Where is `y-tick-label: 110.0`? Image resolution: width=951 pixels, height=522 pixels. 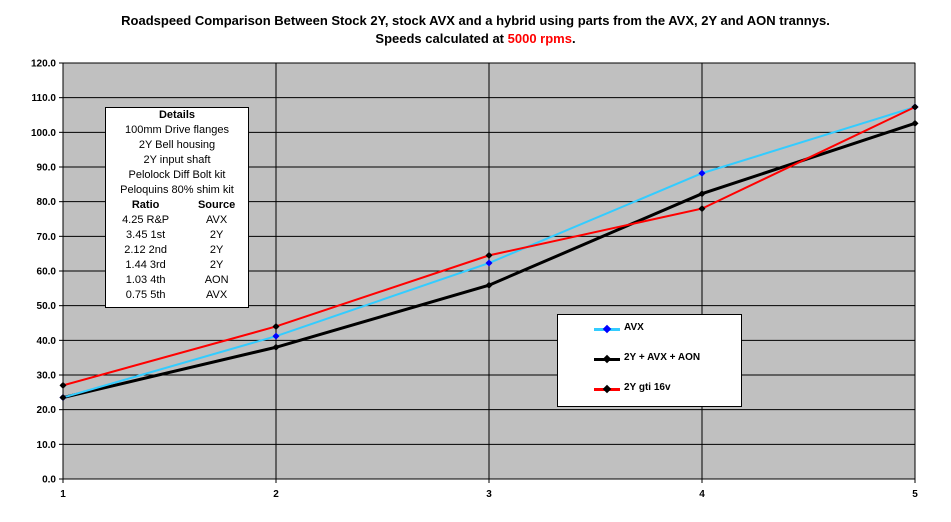
y-tick-label: 110.0 is located at coordinates (44, 98).